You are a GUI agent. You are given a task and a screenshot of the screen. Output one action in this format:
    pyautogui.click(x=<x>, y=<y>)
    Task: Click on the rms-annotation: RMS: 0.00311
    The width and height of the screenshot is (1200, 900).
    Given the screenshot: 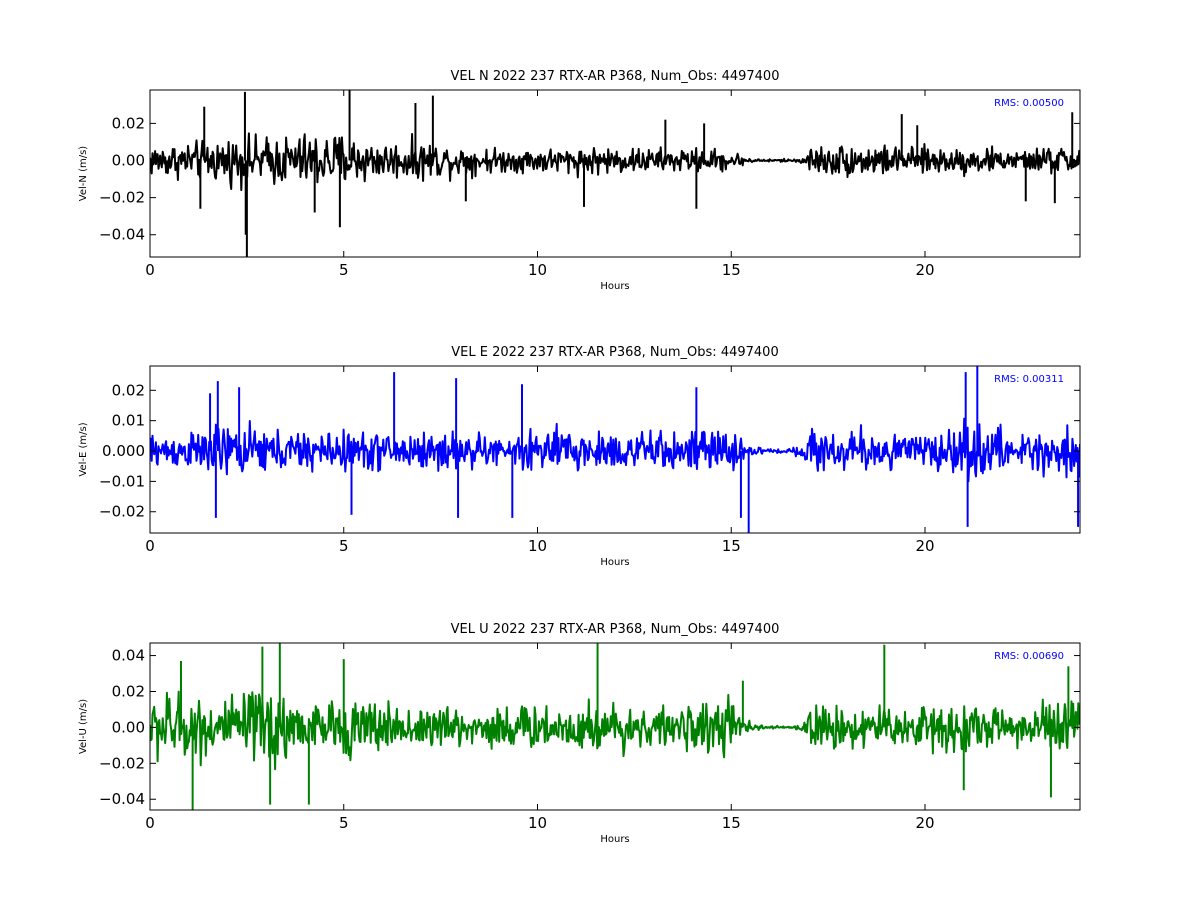 What is the action you would take?
    pyautogui.click(x=1029, y=379)
    